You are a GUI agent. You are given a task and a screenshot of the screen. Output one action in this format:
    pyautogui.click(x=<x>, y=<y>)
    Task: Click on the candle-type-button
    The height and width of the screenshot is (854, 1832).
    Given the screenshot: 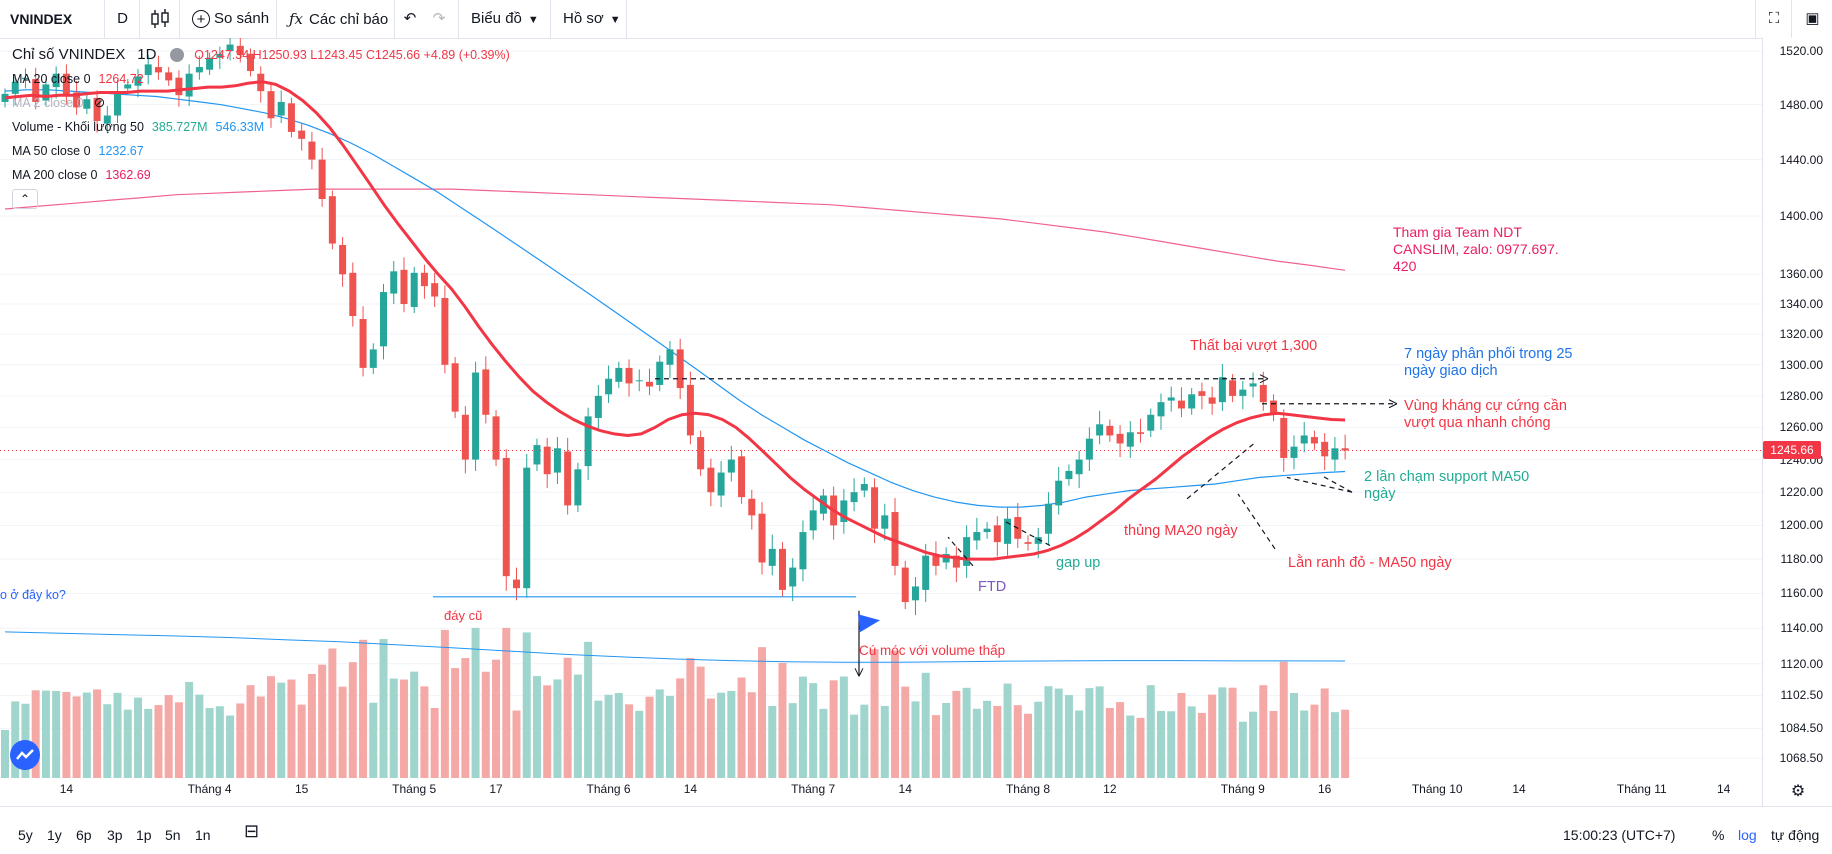 What is the action you would take?
    pyautogui.click(x=159, y=19)
    